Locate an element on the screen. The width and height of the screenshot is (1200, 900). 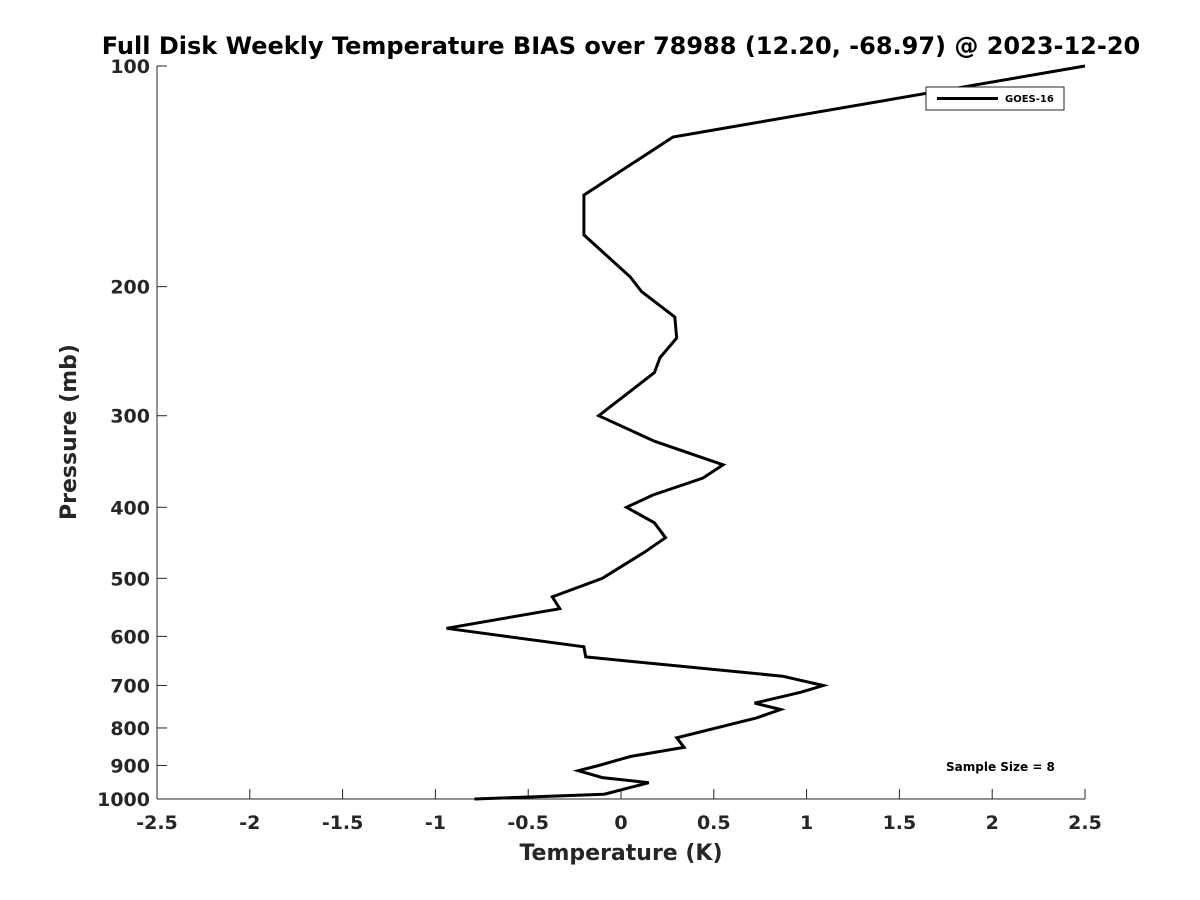
y-axis-label: Pressure (mb) is located at coordinates (69, 432).